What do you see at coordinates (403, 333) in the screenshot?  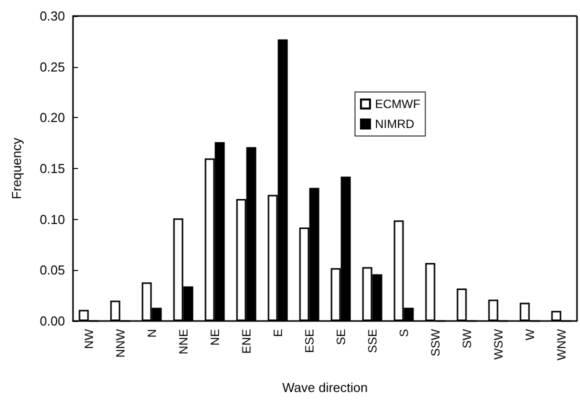 I see `x-tick-label: S` at bounding box center [403, 333].